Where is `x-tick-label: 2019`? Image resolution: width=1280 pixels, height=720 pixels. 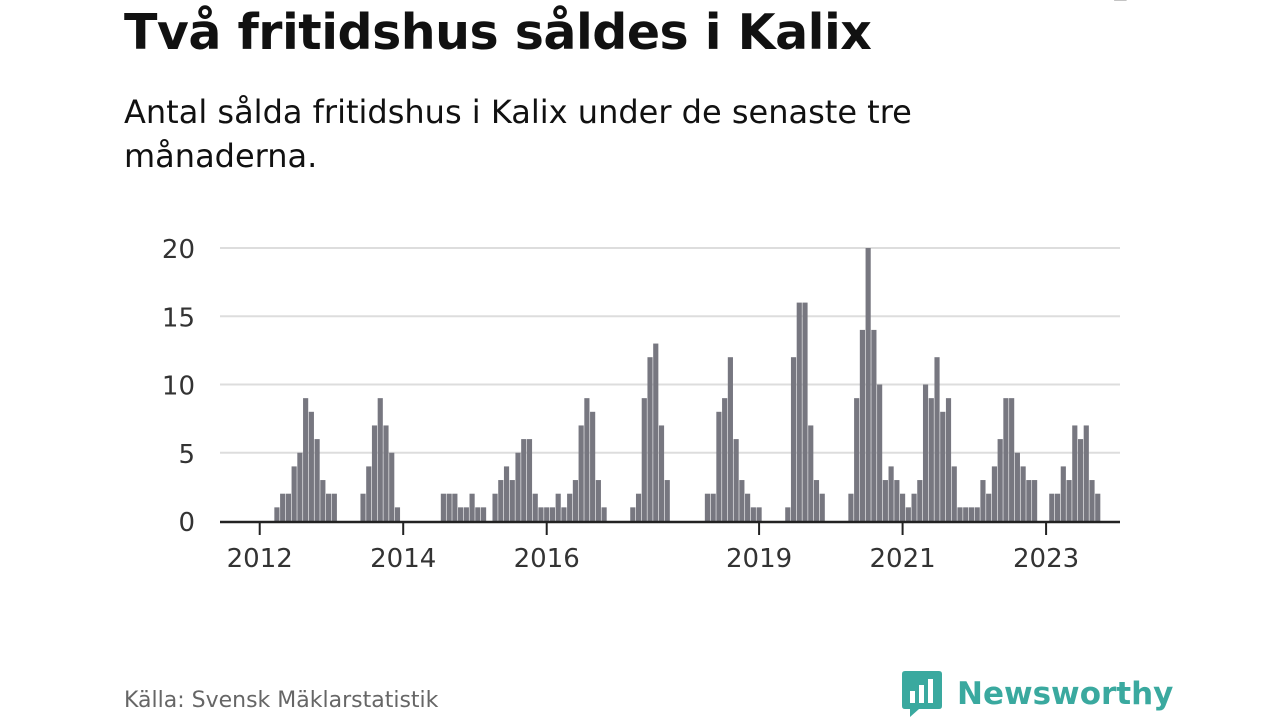 x-tick-label: 2019 is located at coordinates (759, 559).